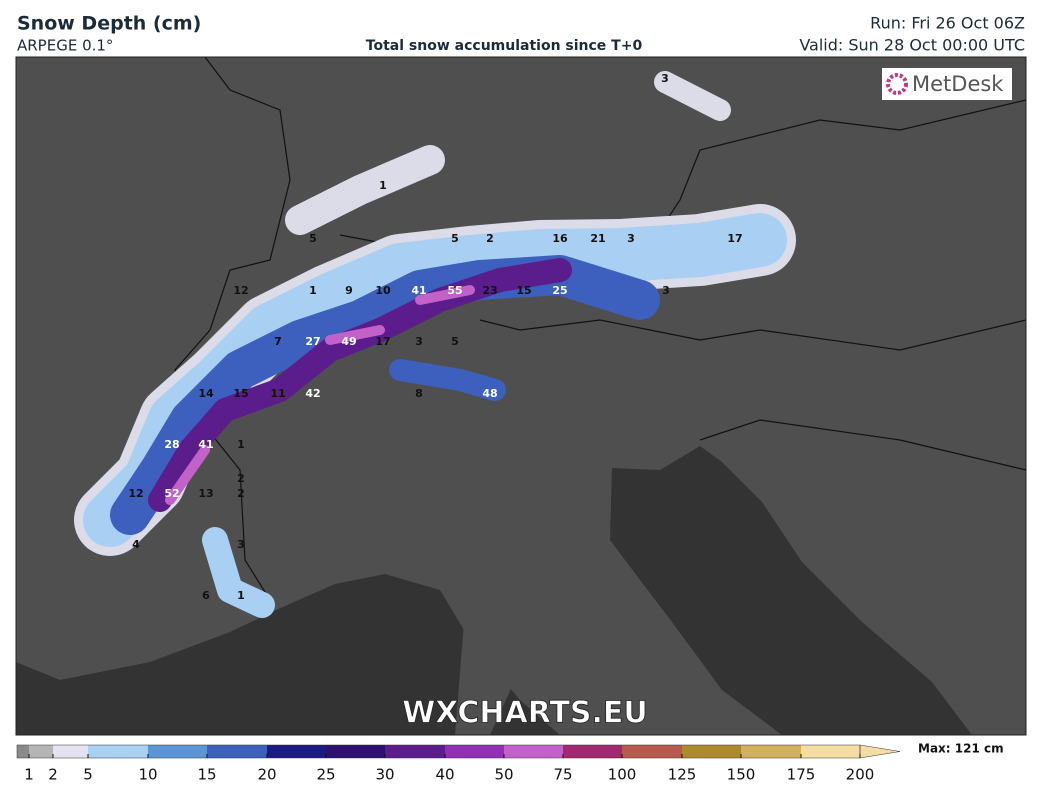 Image resolution: width=1042 pixels, height=800 pixels. I want to click on map-label: 13, so click(205, 493).